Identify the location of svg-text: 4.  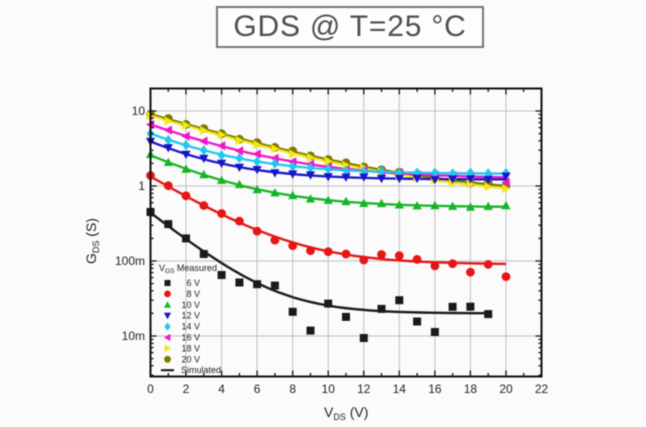
(221, 389).